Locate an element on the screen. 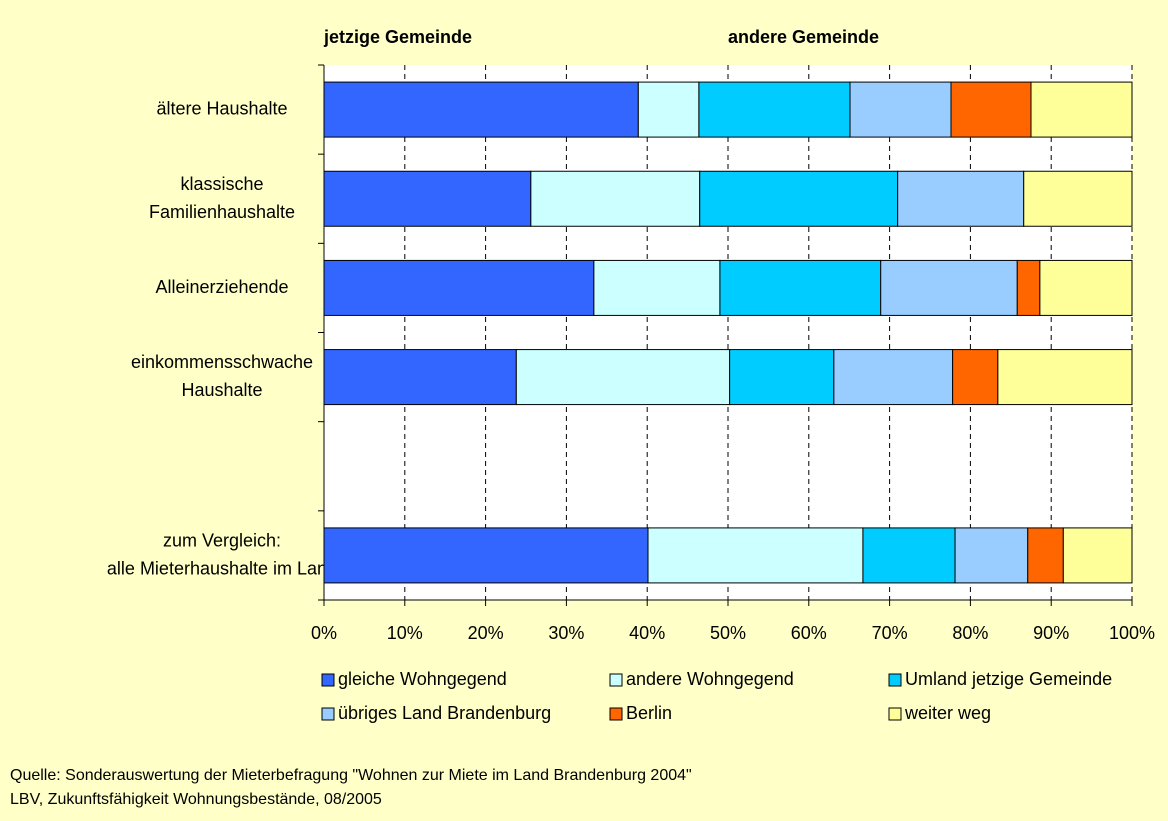 Image resolution: width=1168 pixels, height=821 pixels. y-tick-line: zum Vergleich: is located at coordinates (222, 540).